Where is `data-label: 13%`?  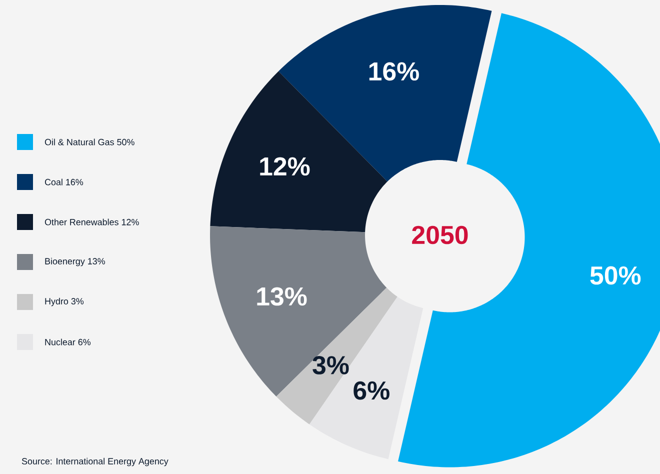
data-label: 13% is located at coordinates (282, 296).